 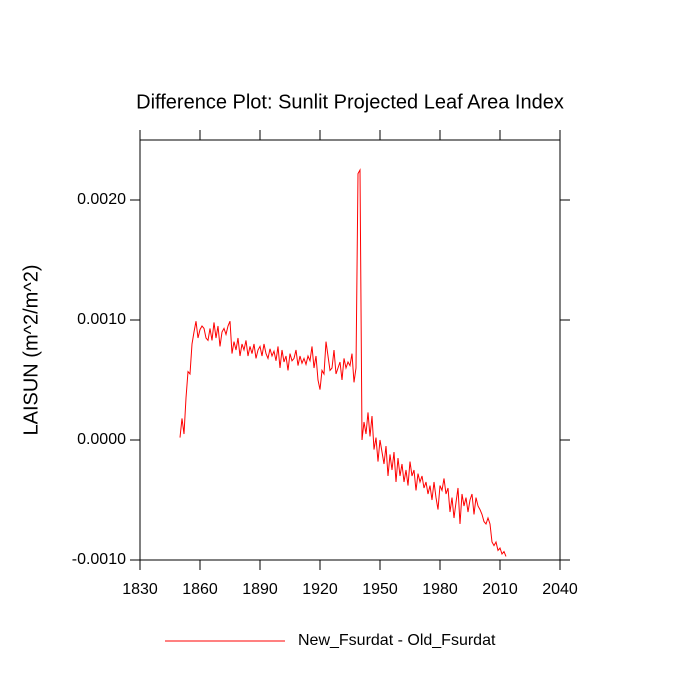 I want to click on y-tick-label: -0.0010, so click(x=99, y=559).